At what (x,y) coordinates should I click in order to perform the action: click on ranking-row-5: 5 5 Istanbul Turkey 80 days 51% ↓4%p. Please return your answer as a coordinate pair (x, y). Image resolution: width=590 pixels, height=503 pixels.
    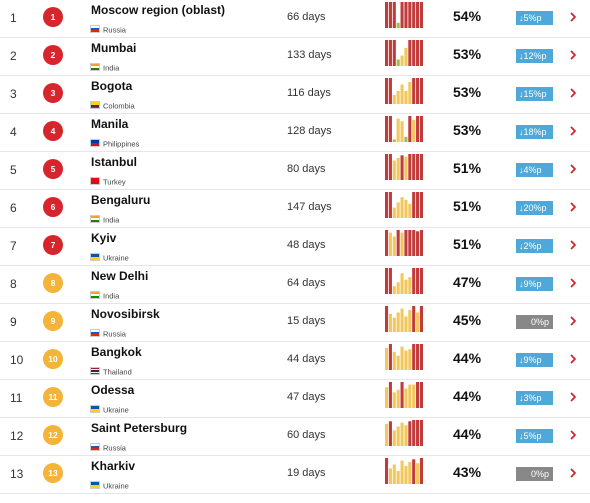
    Looking at the image, I should click on (295, 171).